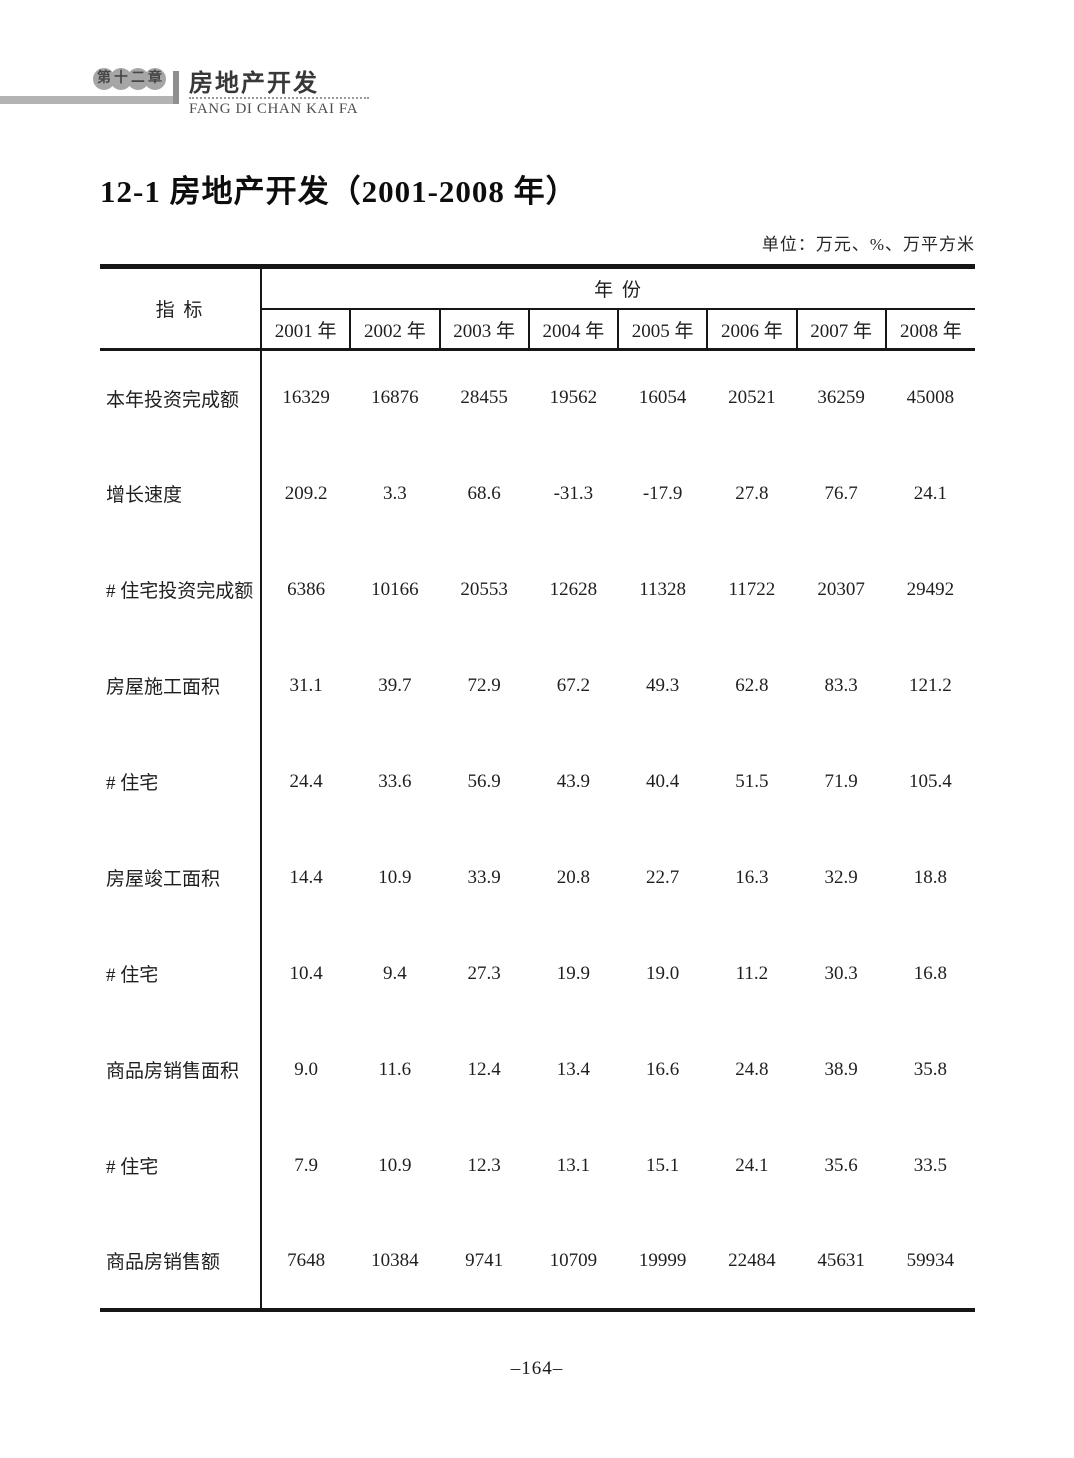 The image size is (1074, 1458). What do you see at coordinates (484, 685) in the screenshot?
I see `value-cell: 72.9` at bounding box center [484, 685].